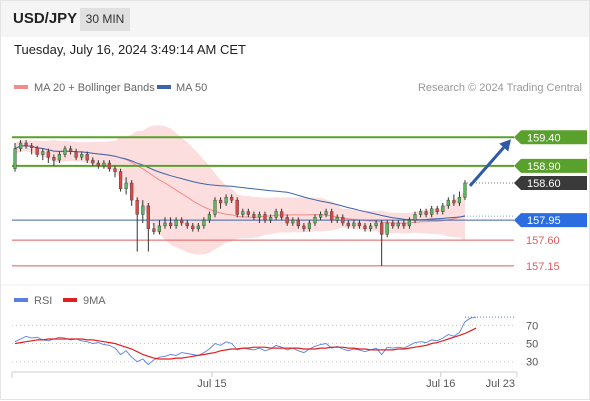 The image size is (590, 401). Describe the element at coordinates (543, 241) in the screenshot. I see `level-label-157.6: 157.60` at that location.